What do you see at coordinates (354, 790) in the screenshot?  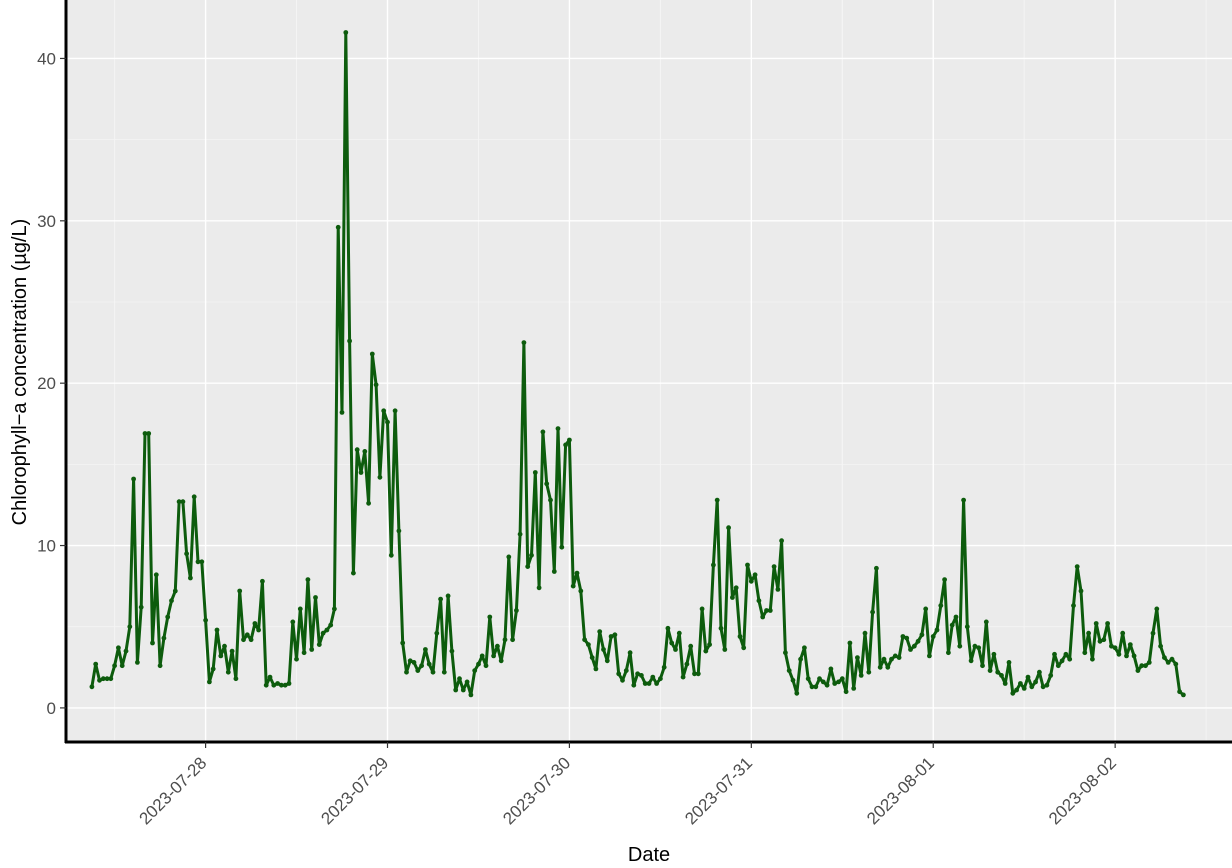 I see `x-tick-label: 2023-07-29` at bounding box center [354, 790].